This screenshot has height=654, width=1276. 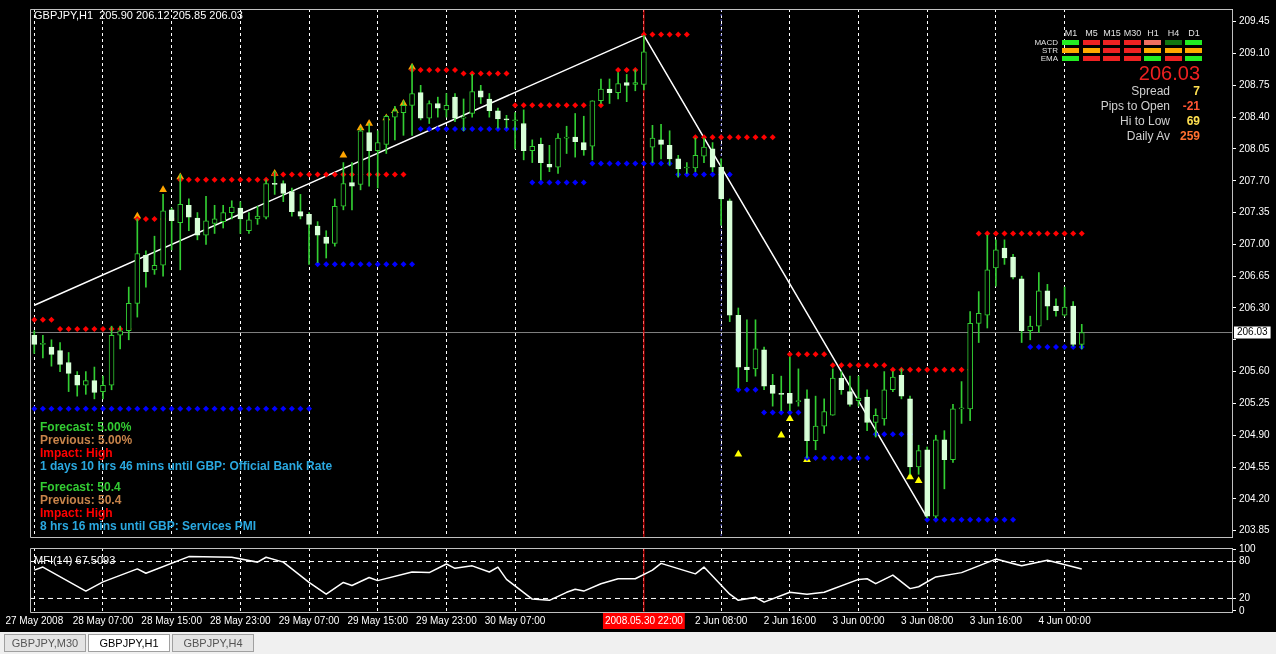 What do you see at coordinates (1194, 33) in the screenshot?
I see `annotation: D1` at bounding box center [1194, 33].